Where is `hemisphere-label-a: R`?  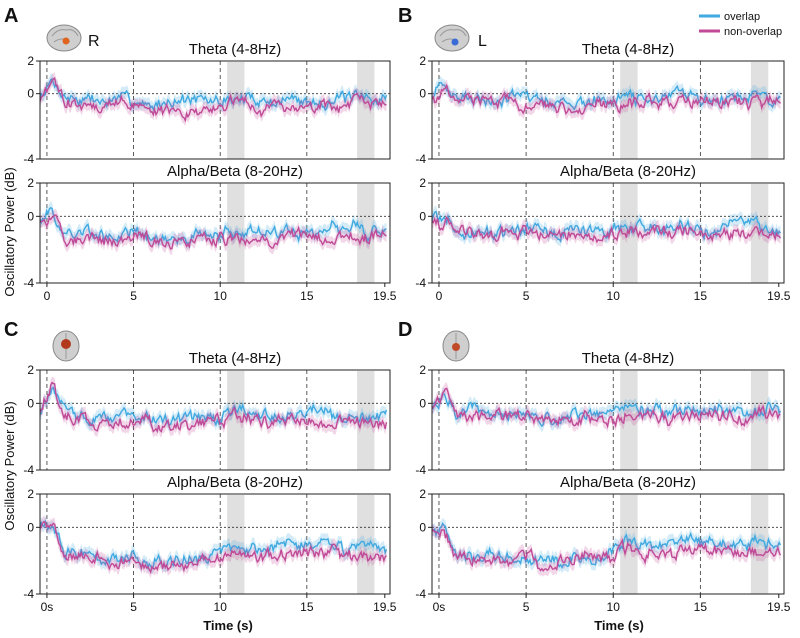
hemisphere-label-a: R is located at coordinates (94, 41).